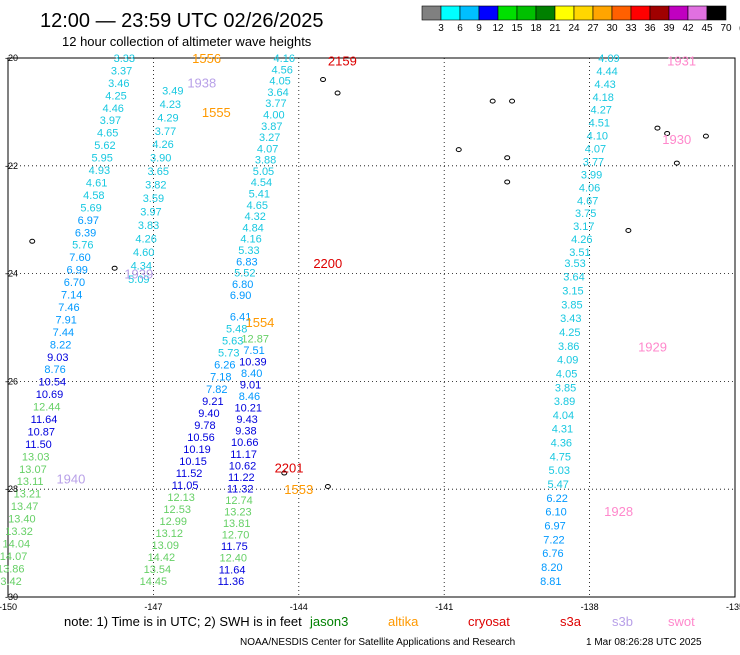 The image size is (740, 655). What do you see at coordinates (33, 470) in the screenshot?
I see `swh-value-label: 13.07` at bounding box center [33, 470].